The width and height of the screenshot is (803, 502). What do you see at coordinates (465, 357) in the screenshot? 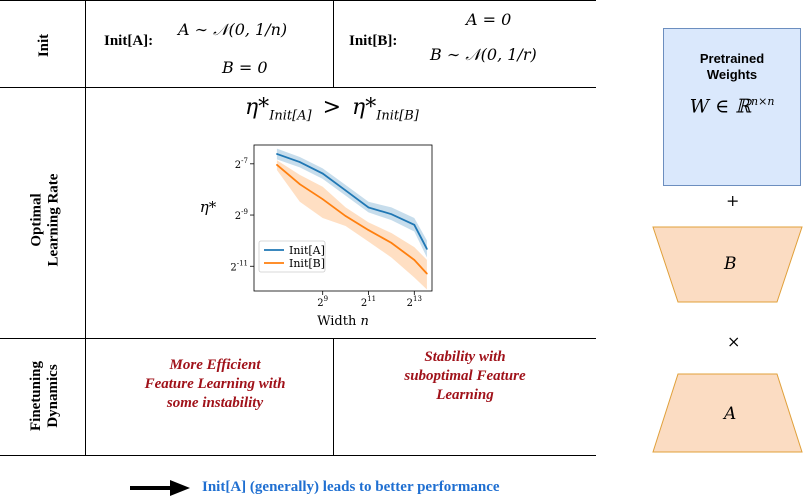
I see `dynamics-b-line1: Stability with` at bounding box center [465, 357].